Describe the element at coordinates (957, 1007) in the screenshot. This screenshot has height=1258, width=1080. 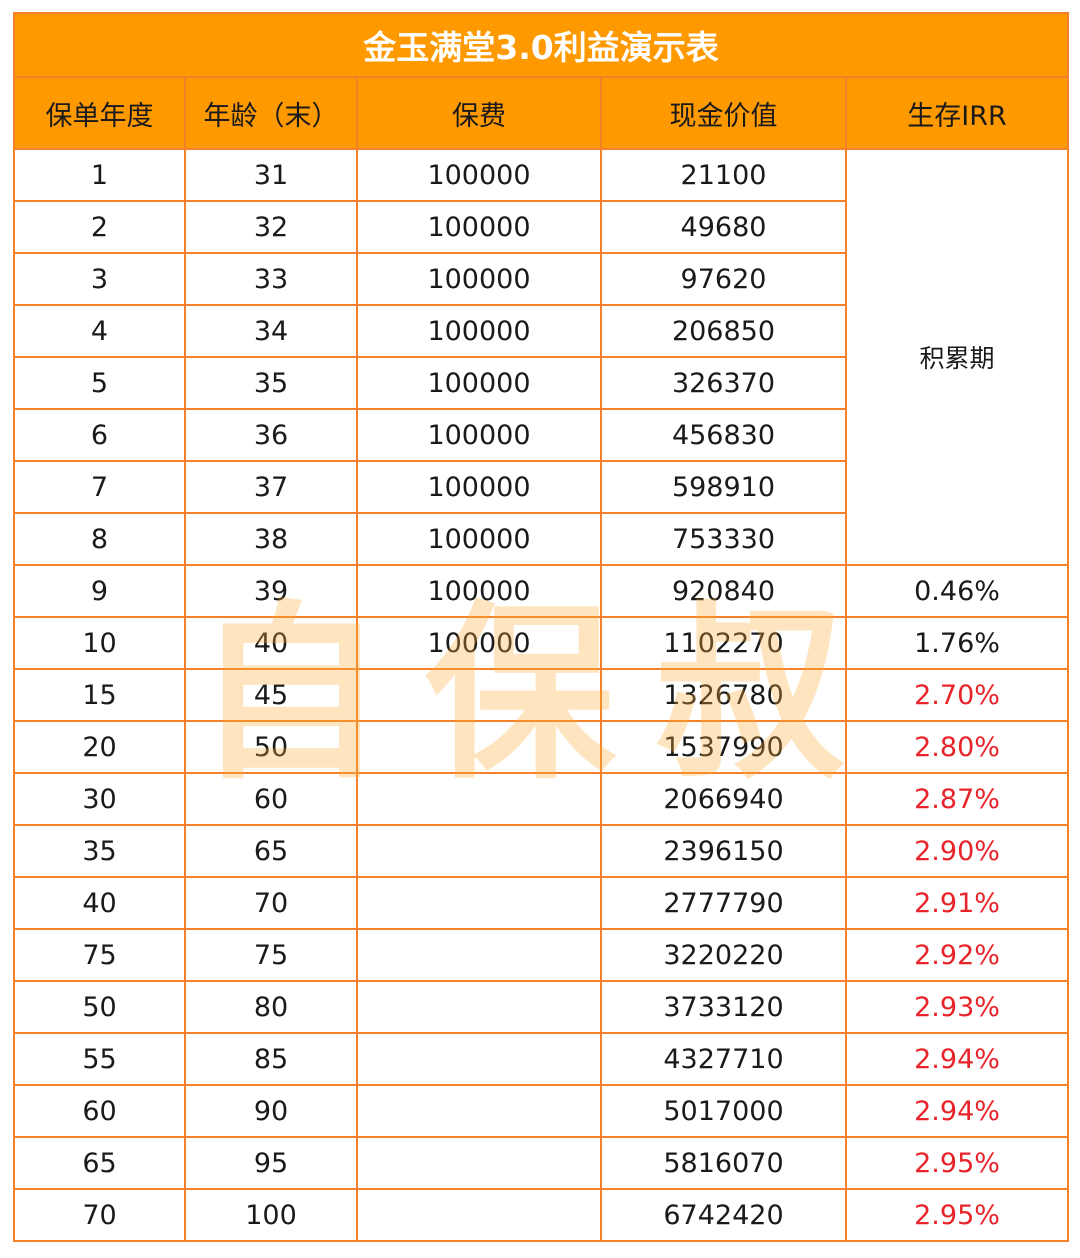
I see `cell-survival-irr: 2.93%` at that location.